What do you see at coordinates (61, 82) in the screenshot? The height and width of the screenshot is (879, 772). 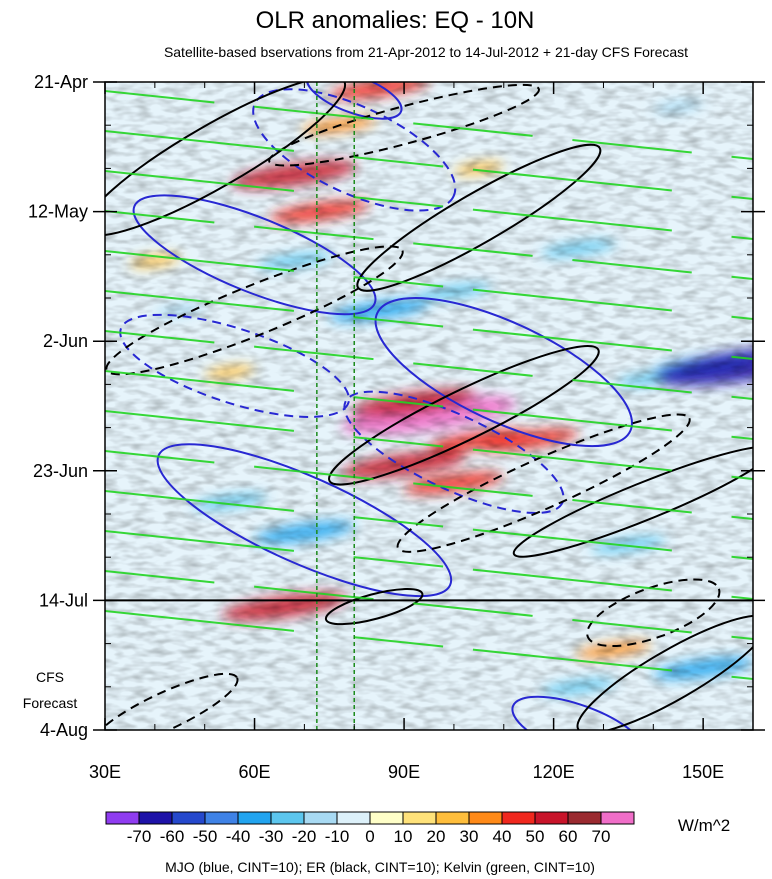 I see `y-tick-label-0: 21-Apr` at bounding box center [61, 82].